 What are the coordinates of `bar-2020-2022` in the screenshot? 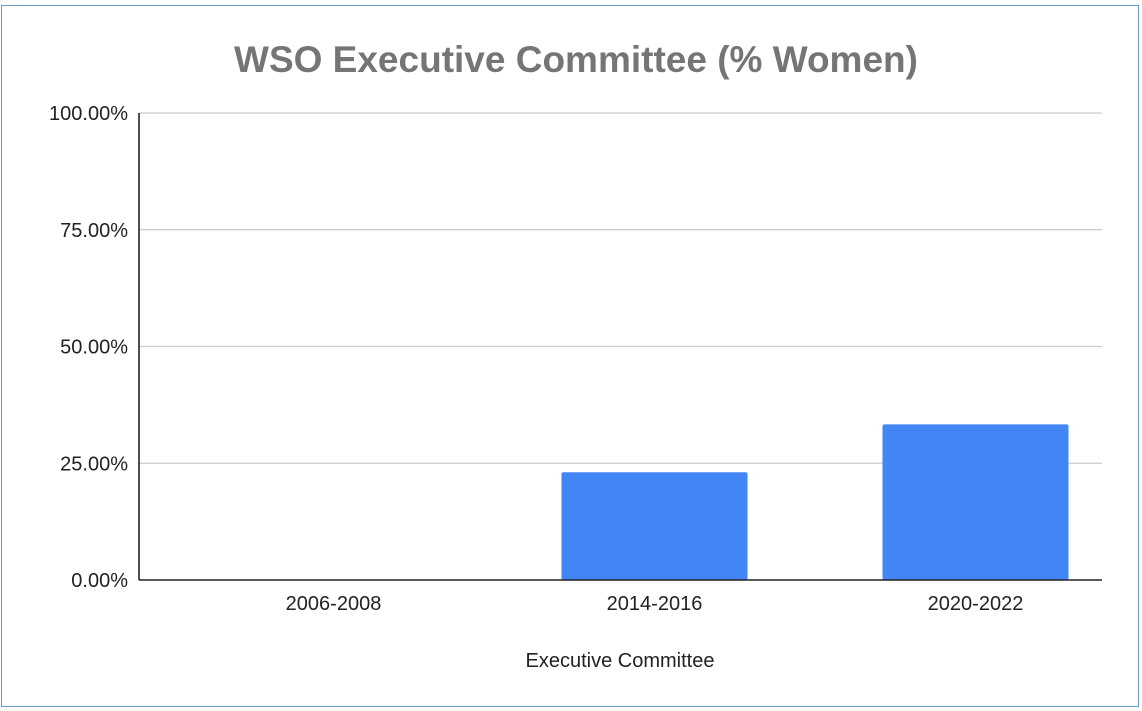 It's located at (975, 502).